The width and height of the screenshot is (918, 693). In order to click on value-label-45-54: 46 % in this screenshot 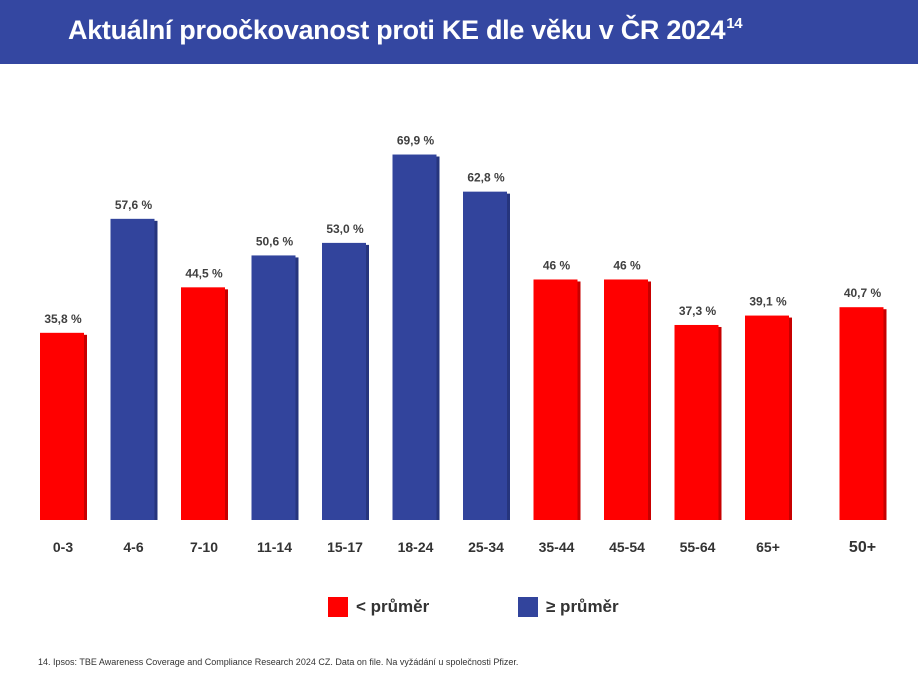, I will do `click(627, 265)`.